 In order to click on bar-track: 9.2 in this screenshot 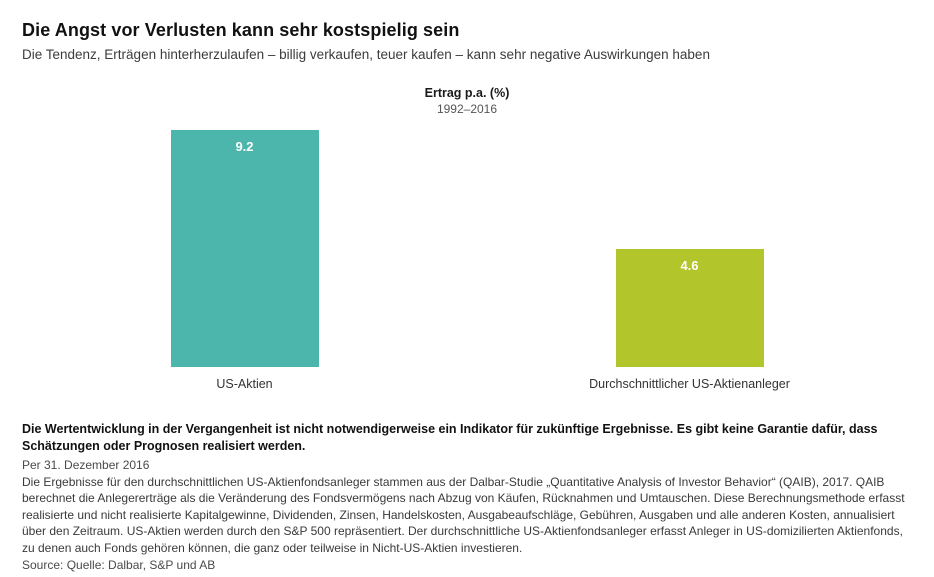, I will do `click(244, 248)`.